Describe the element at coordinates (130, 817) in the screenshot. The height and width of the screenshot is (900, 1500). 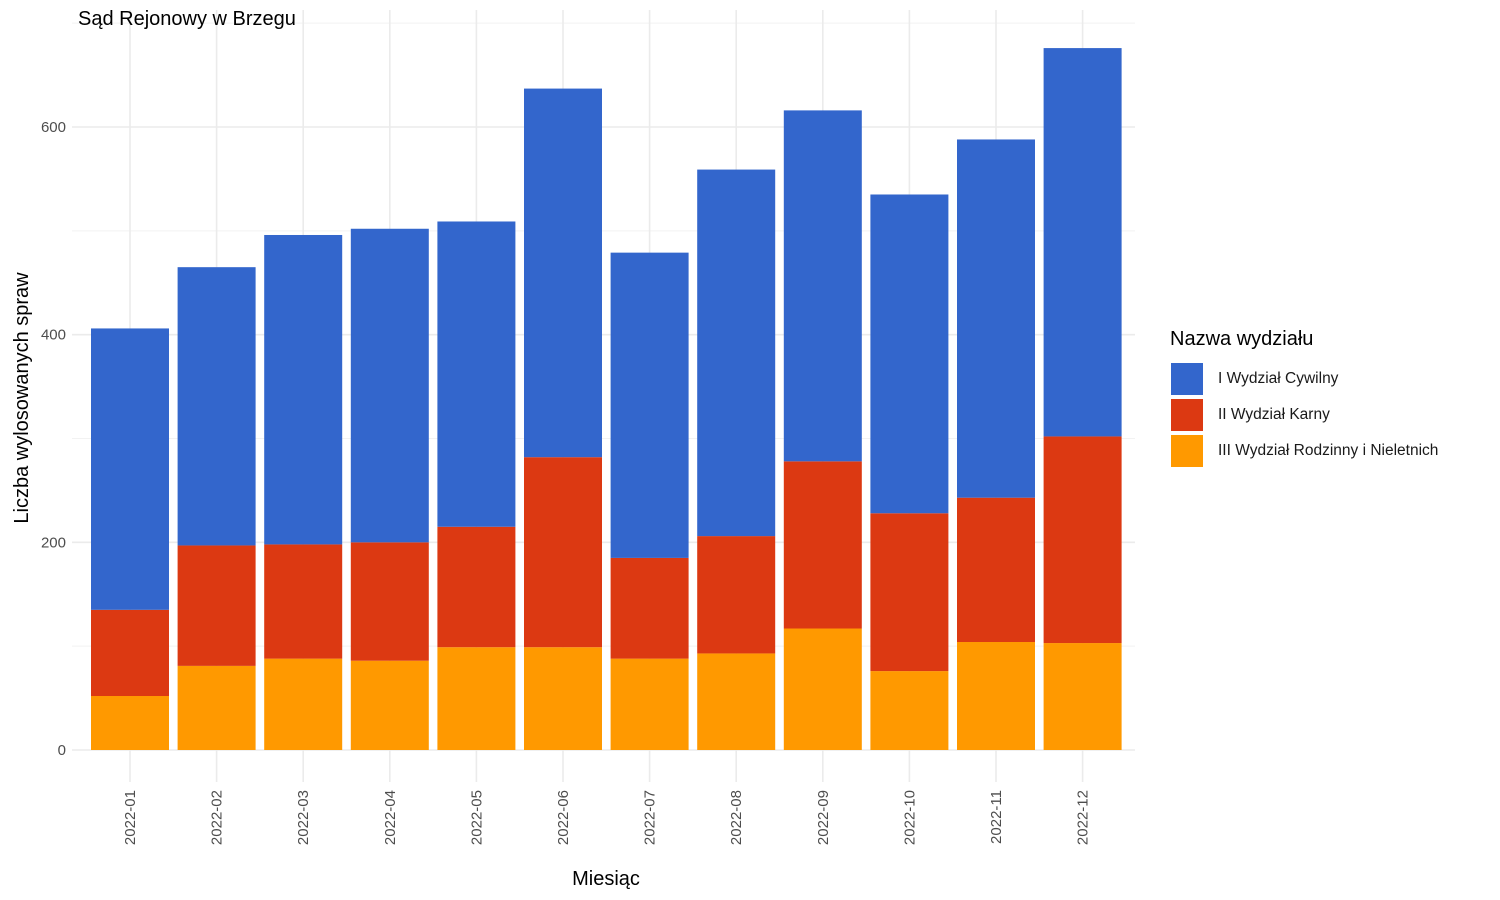
I see `x-tick-label: 2022-01` at that location.